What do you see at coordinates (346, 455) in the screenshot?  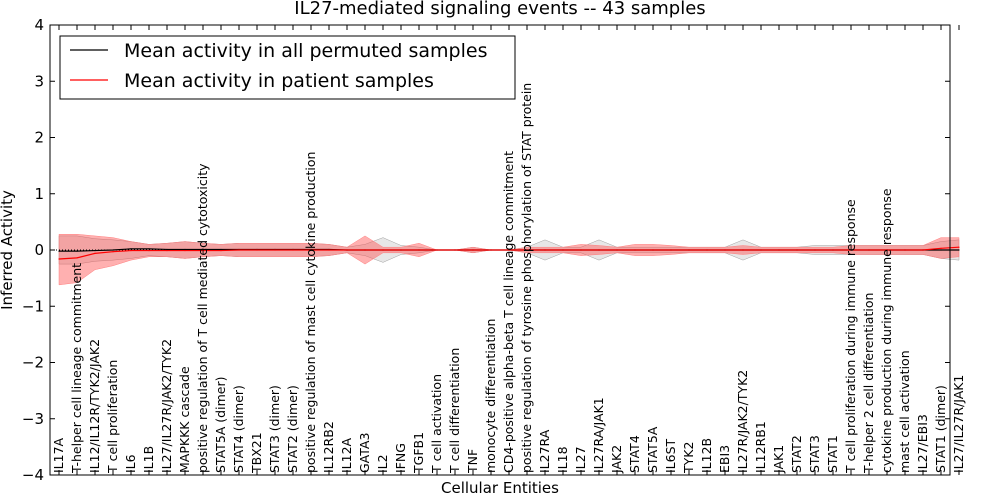 I see `category-label: IL12A` at bounding box center [346, 455].